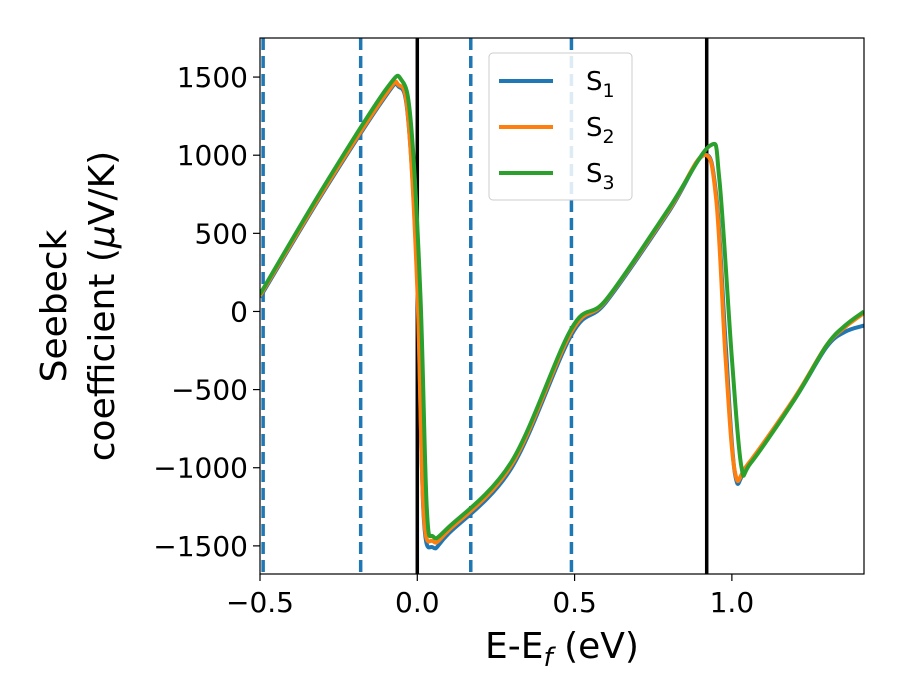 This screenshot has height=700, width=900. I want to click on x-axis-label: E-Ef (eV), so click(562, 649).